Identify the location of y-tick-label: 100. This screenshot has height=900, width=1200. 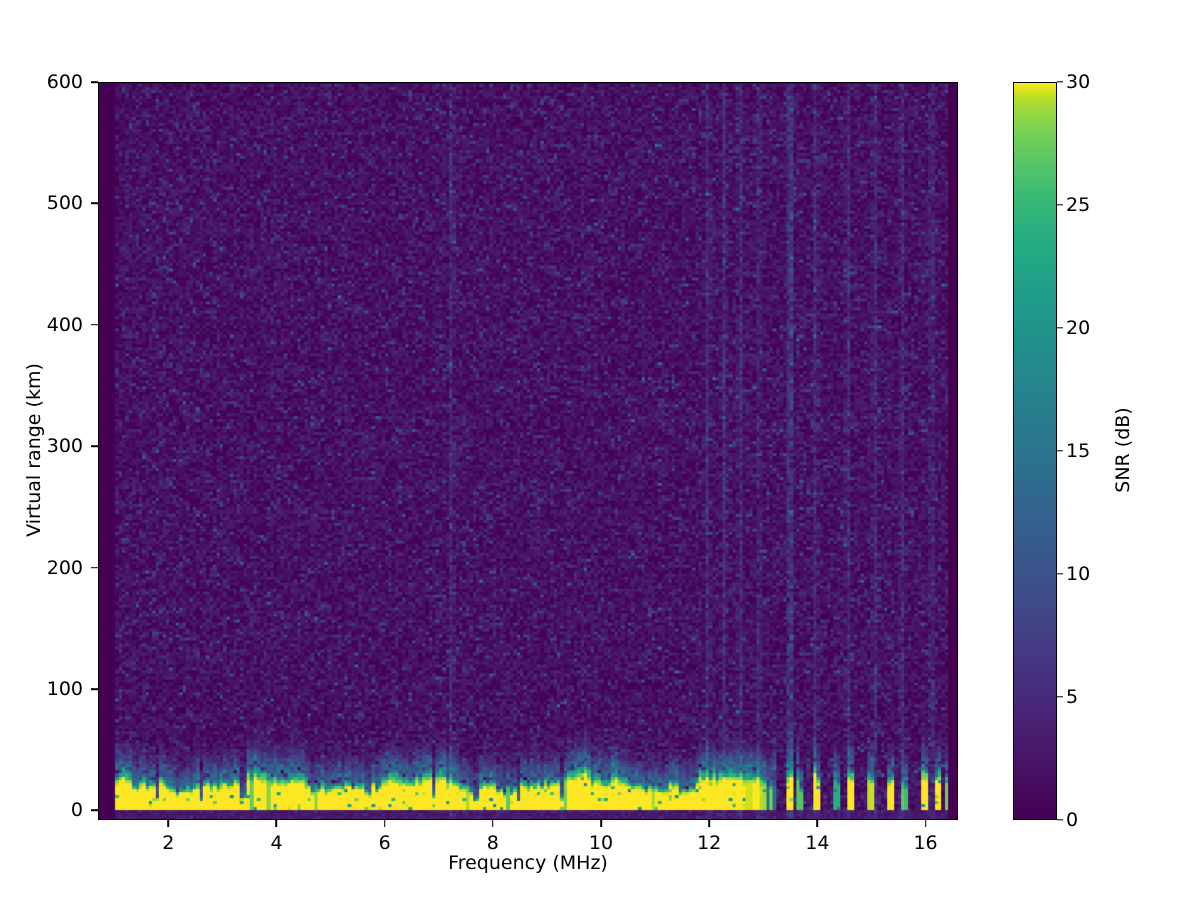
(64, 688).